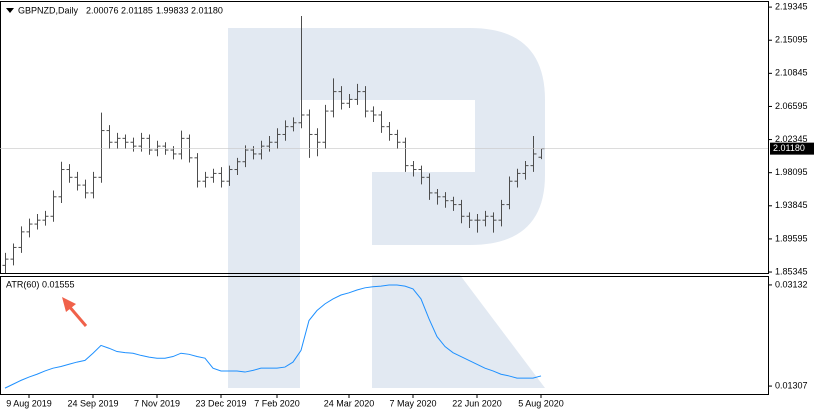 The height and width of the screenshot is (414, 817). Describe the element at coordinates (791, 106) in the screenshot. I see `y-tick-label: 2.06595` at that location.